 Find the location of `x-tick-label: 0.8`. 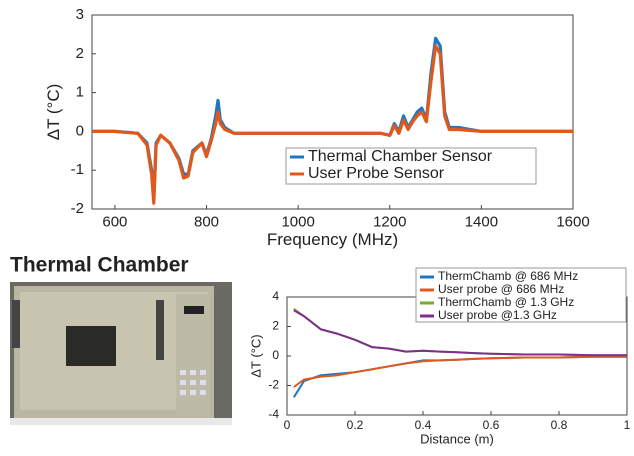

x-tick-label: 0.8 is located at coordinates (559, 425).